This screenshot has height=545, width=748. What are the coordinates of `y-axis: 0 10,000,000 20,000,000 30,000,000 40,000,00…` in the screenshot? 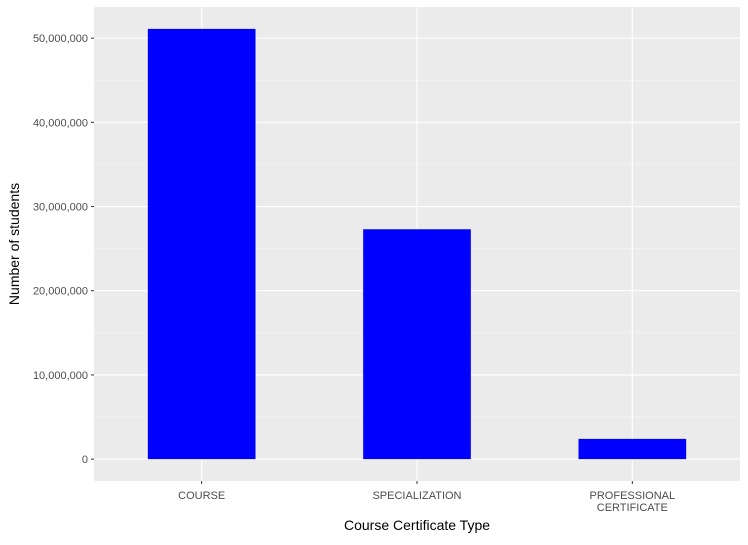 It's located at (63, 249).